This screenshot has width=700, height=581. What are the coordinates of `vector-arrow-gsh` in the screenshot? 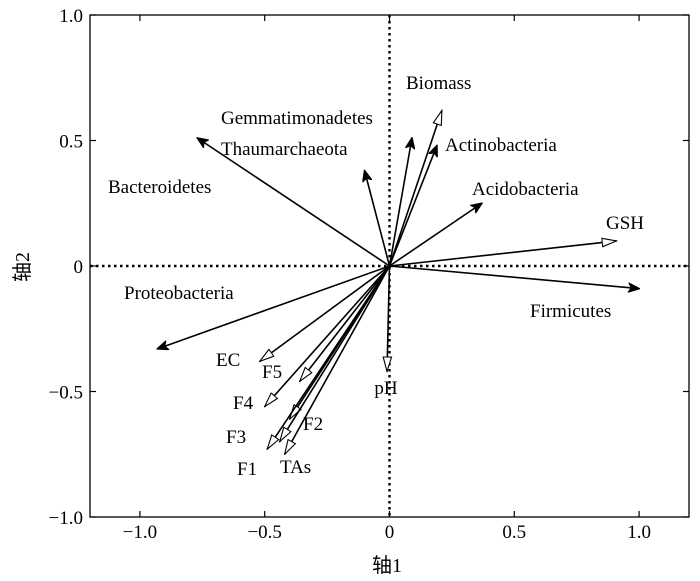 It's located at (503, 254).